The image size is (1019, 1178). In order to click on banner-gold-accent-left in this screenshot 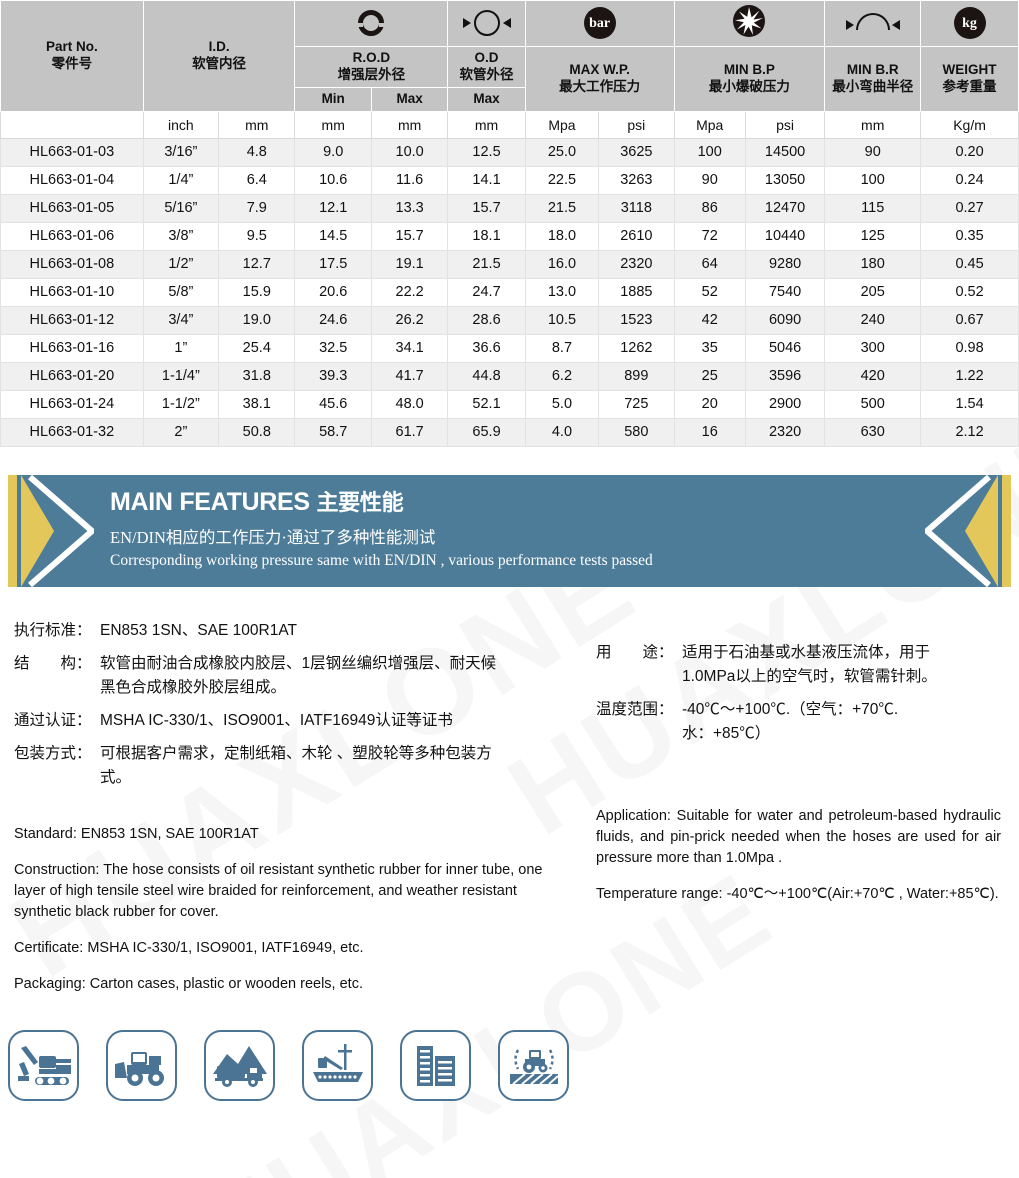, I will do `click(31, 530)`.